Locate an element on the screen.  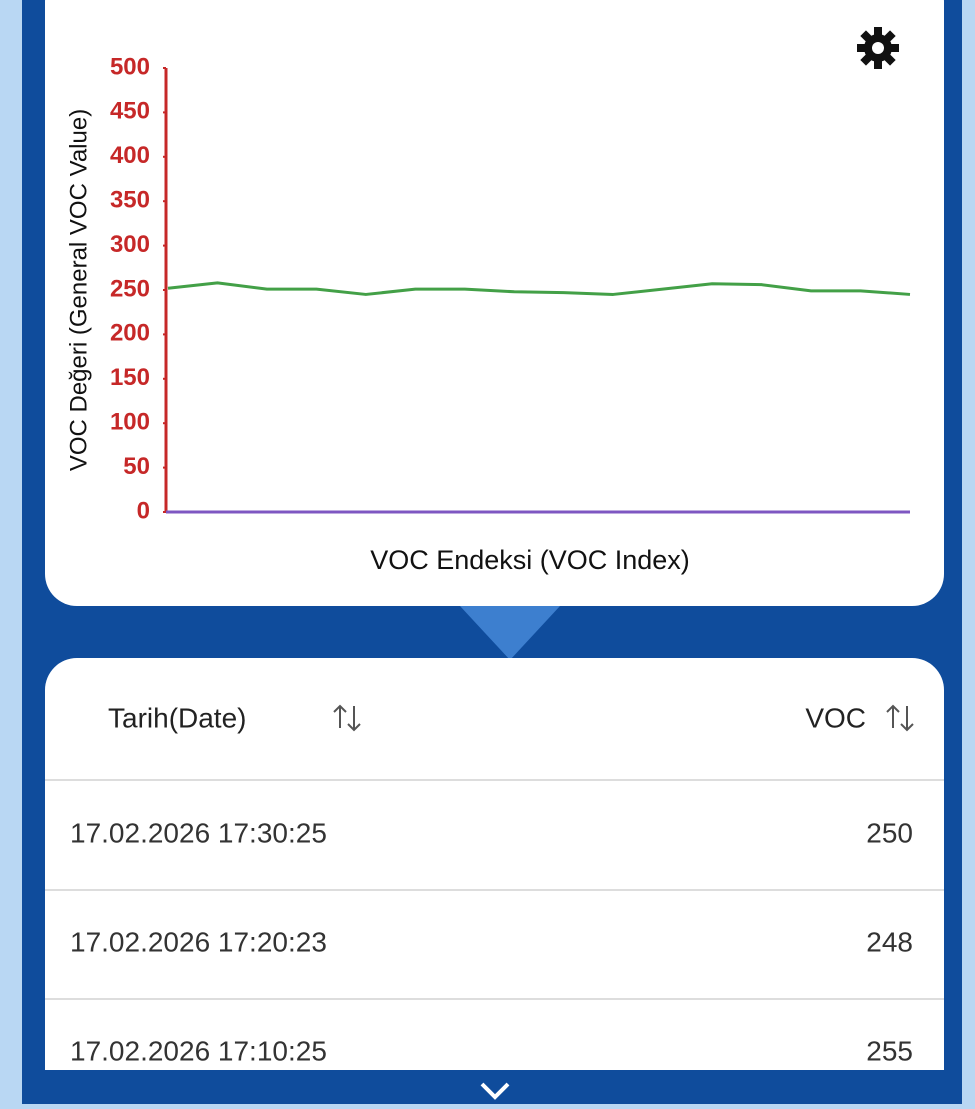
y-tick-label: 400 is located at coordinates (130, 155).